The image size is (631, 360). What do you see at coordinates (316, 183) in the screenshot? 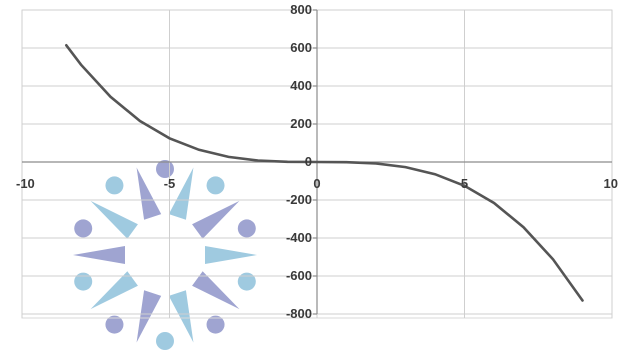
I see `x-tick-label: 0` at bounding box center [316, 183].